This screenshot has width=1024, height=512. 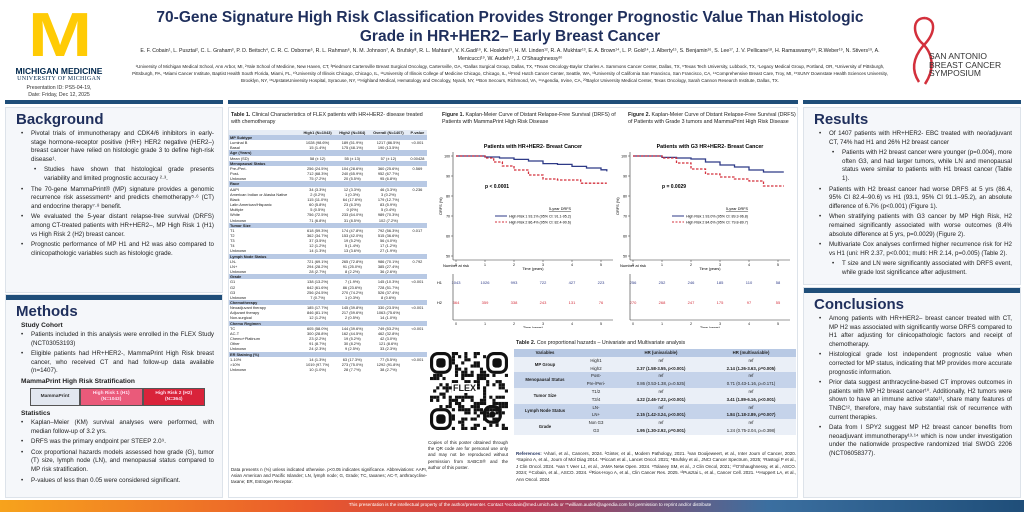 I want to click on table-cell: 385 (27.4%), so click(x=388, y=266).